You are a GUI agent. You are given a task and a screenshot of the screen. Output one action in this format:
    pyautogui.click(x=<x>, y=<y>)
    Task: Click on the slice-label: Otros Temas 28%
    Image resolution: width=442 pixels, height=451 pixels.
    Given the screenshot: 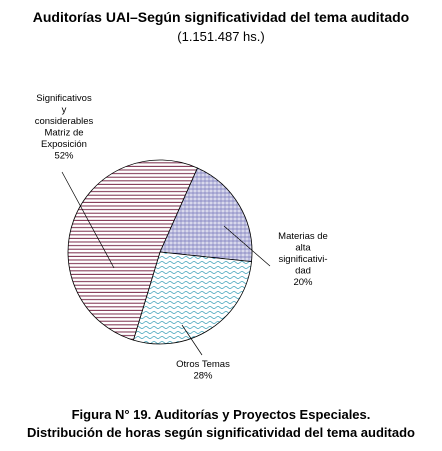 What is the action you would take?
    pyautogui.click(x=203, y=370)
    